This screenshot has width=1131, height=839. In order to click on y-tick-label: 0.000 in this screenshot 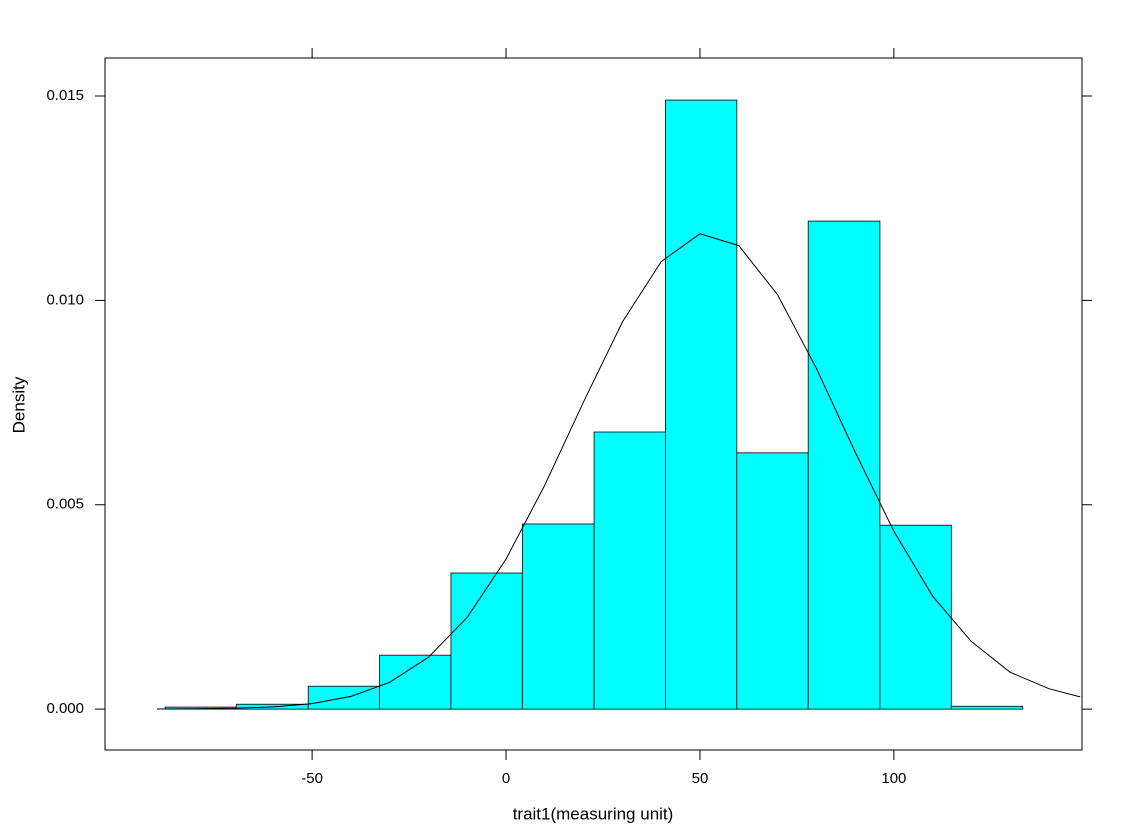, I will do `click(65, 708)`.